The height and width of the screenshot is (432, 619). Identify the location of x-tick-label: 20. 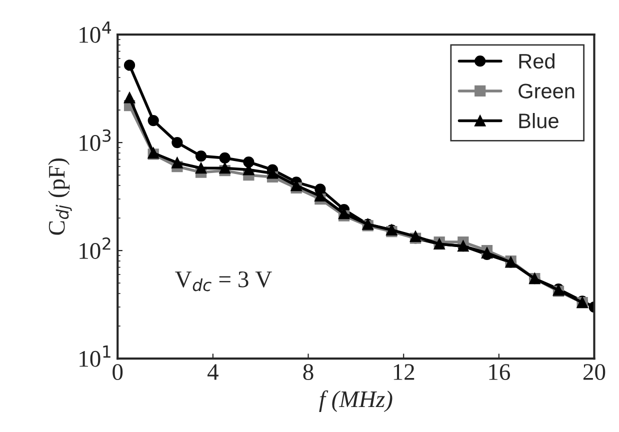
(594, 372).